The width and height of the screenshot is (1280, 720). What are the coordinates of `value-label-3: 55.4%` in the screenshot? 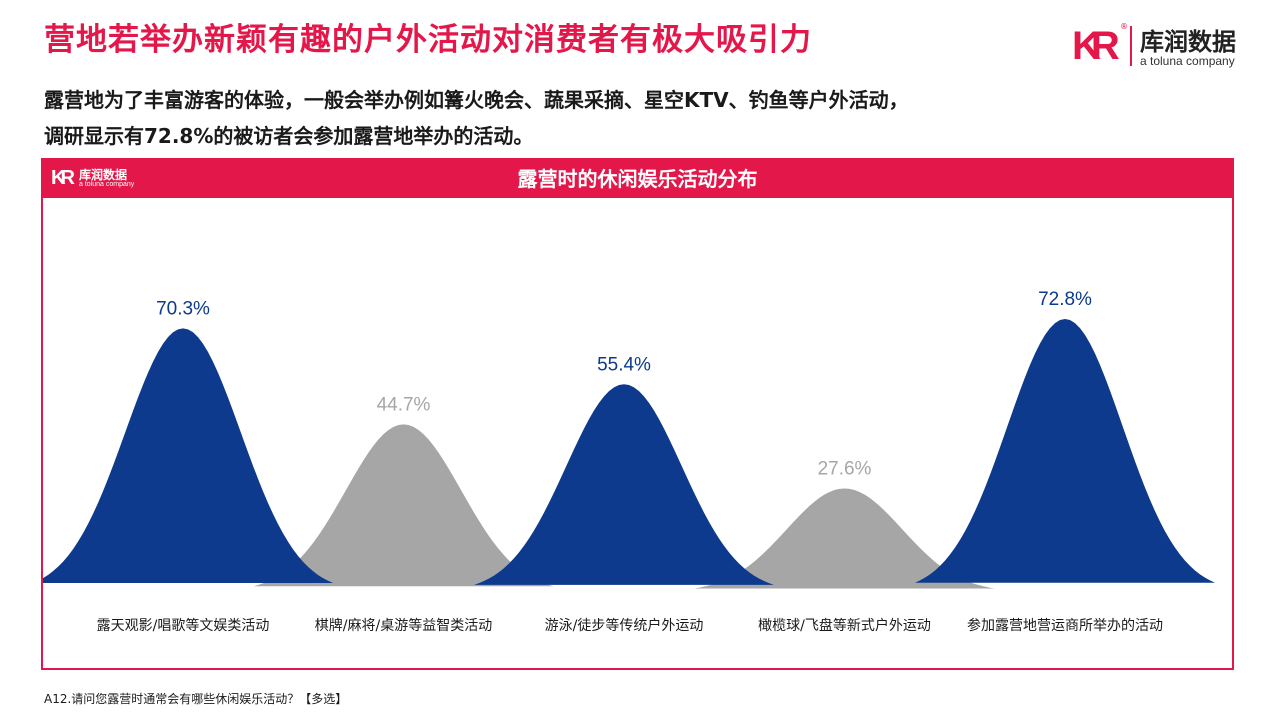 It's located at (624, 364).